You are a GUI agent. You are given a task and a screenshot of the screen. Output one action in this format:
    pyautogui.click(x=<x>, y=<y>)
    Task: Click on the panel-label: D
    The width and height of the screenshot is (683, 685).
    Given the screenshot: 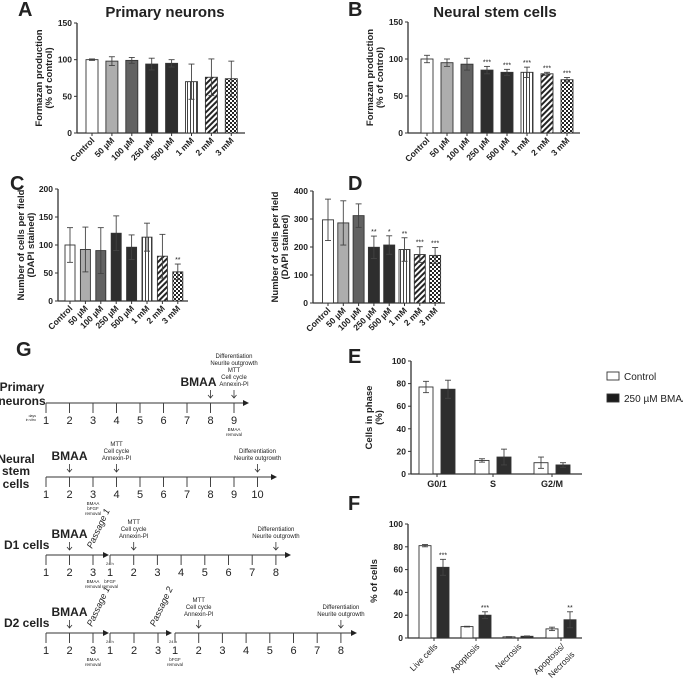 What is the action you would take?
    pyautogui.click(x=355, y=184)
    